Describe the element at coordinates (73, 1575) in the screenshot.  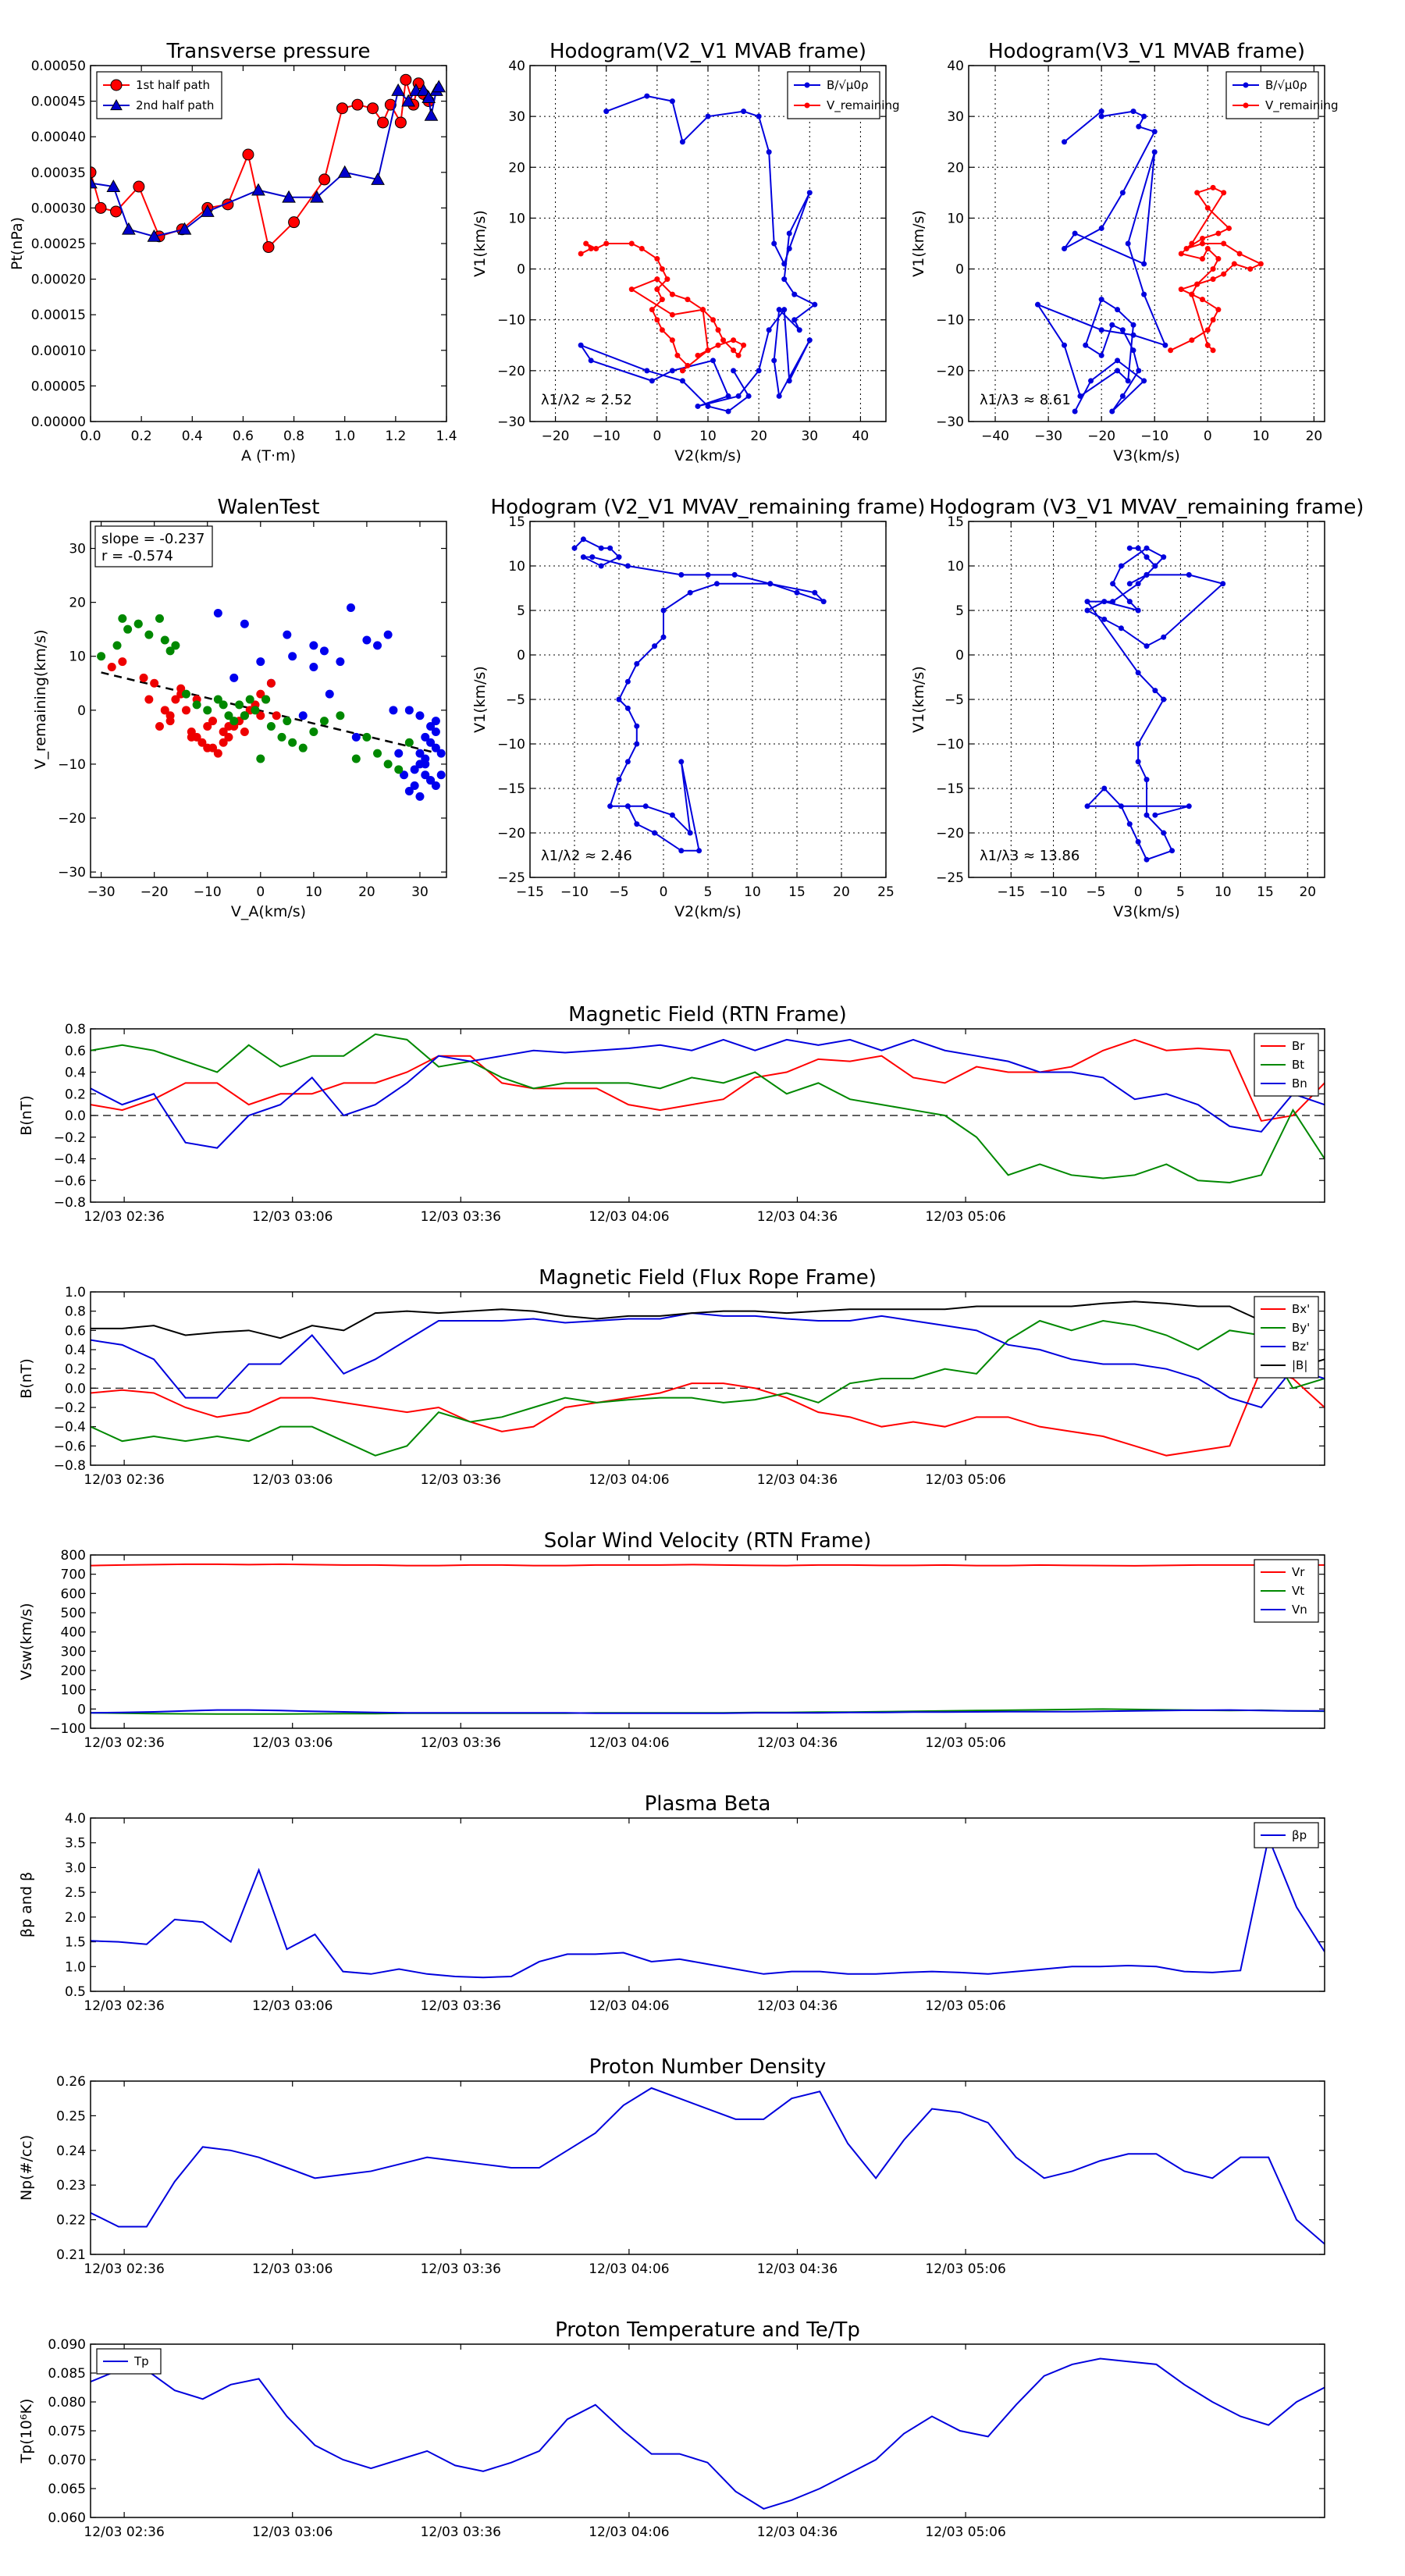
I see `y-tick-label: 700` at that location.